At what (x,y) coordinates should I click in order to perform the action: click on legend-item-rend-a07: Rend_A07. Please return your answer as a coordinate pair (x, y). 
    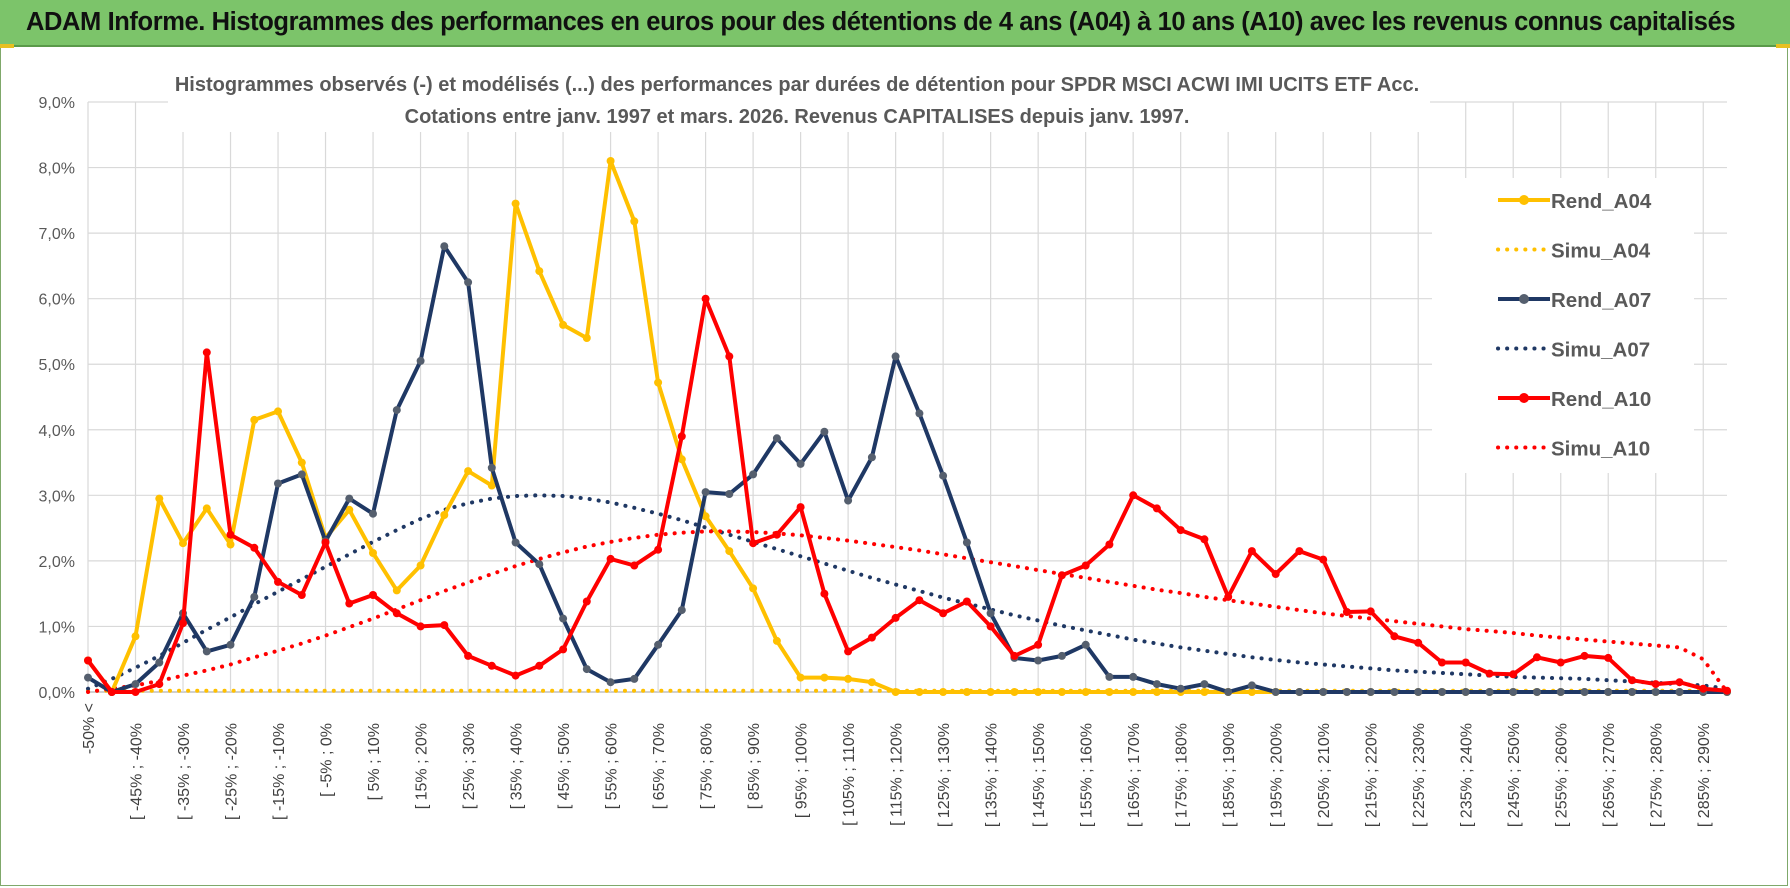
    Looking at the image, I should click on (1574, 300).